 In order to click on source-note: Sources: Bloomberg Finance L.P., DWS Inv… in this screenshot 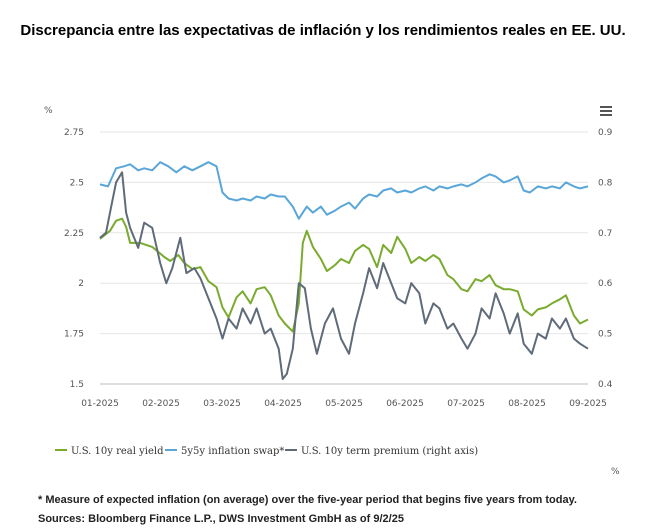, I will do `click(221, 519)`.